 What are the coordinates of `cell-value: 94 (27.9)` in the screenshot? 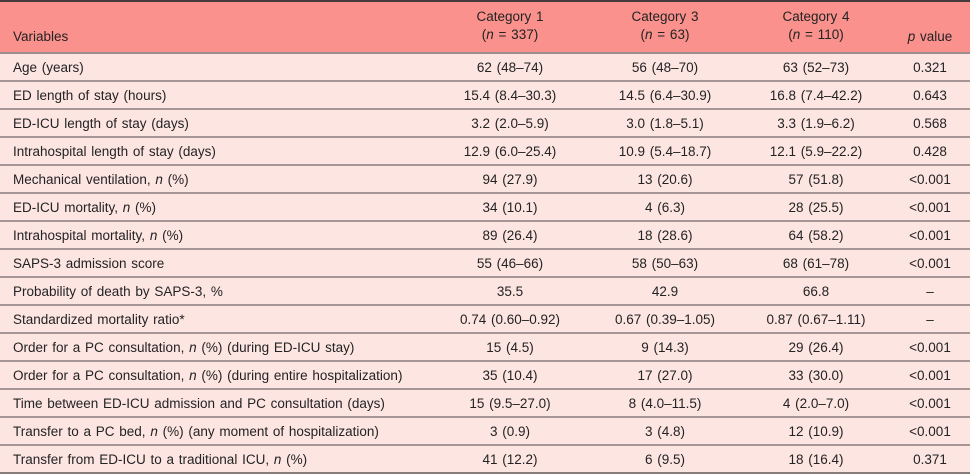 It's located at (510, 179).